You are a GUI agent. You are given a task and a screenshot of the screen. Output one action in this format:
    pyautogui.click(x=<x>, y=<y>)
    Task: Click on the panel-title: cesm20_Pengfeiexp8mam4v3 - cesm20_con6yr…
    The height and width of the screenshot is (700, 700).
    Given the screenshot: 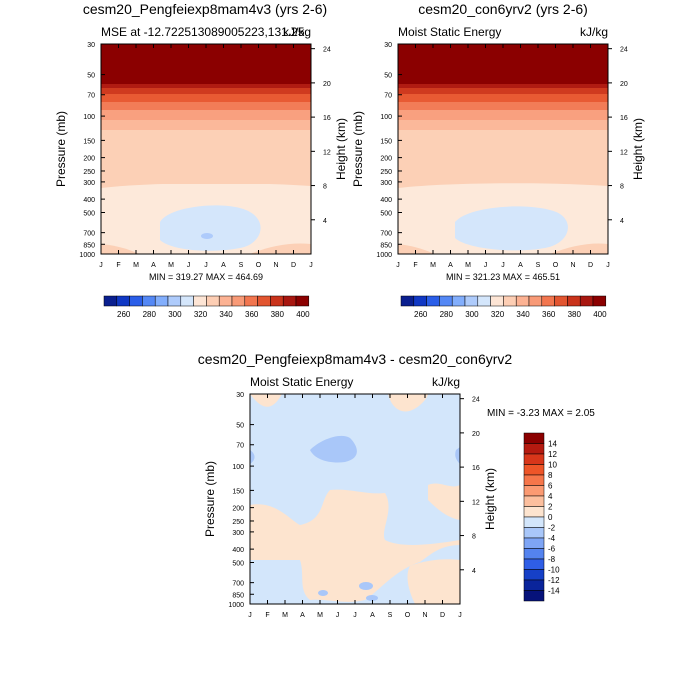 What is the action you would take?
    pyautogui.click(x=355, y=359)
    